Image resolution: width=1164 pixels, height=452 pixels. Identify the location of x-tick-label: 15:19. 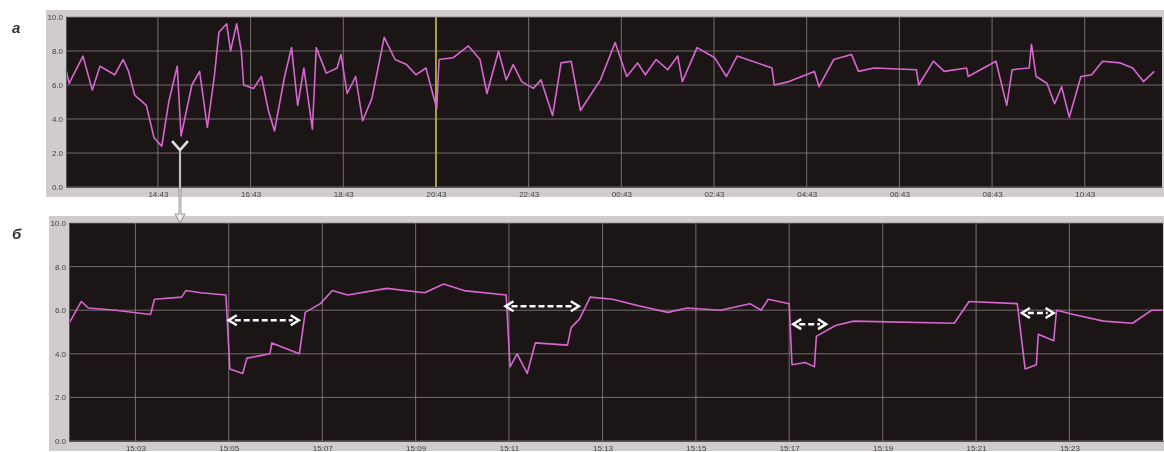
(883, 447).